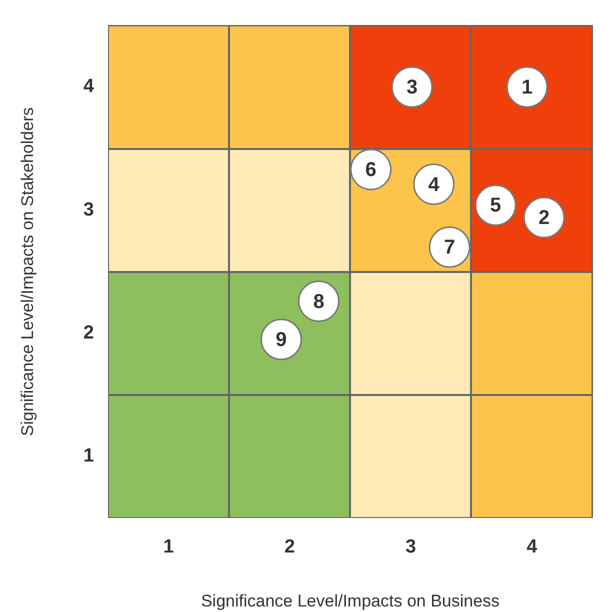 The height and width of the screenshot is (612, 614). Describe the element at coordinates (88, 456) in the screenshot. I see `y-tick-label: 1` at that location.